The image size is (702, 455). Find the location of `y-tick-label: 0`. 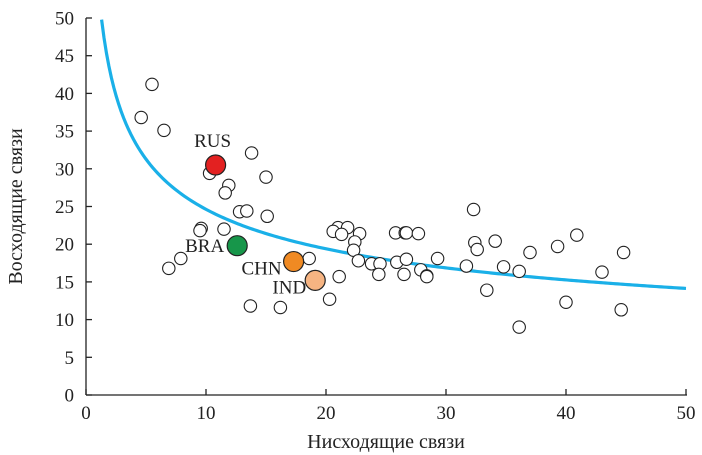

y-tick-label: 0 is located at coordinates (70, 396).